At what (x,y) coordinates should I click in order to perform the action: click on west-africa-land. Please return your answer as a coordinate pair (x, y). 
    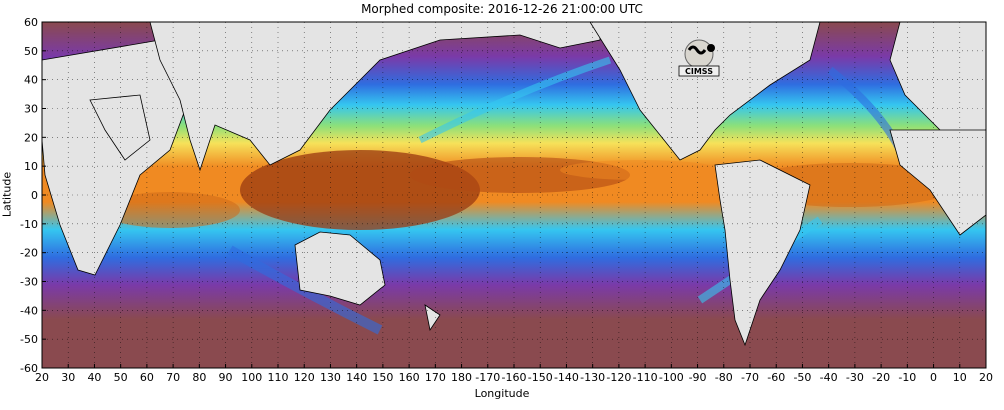
    Looking at the image, I should click on (937, 182).